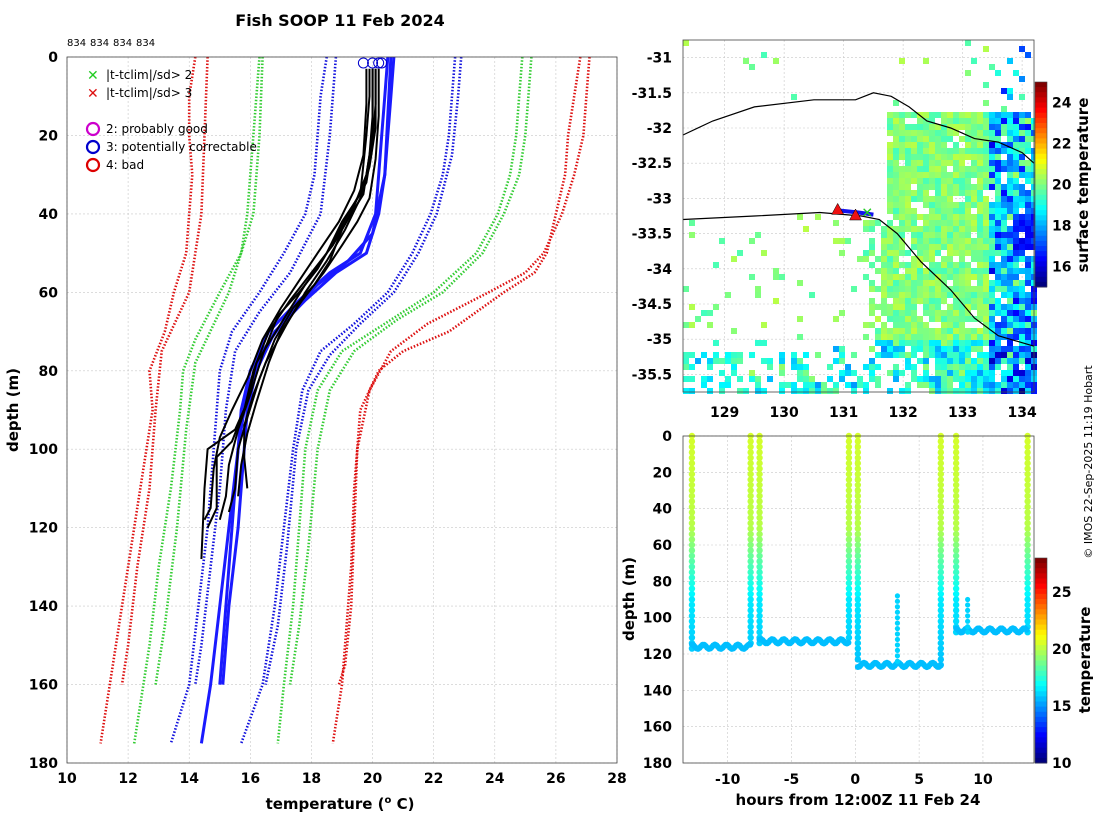  Describe the element at coordinates (125, 165) in the screenshot. I see `legend-label: 4: bad` at that location.